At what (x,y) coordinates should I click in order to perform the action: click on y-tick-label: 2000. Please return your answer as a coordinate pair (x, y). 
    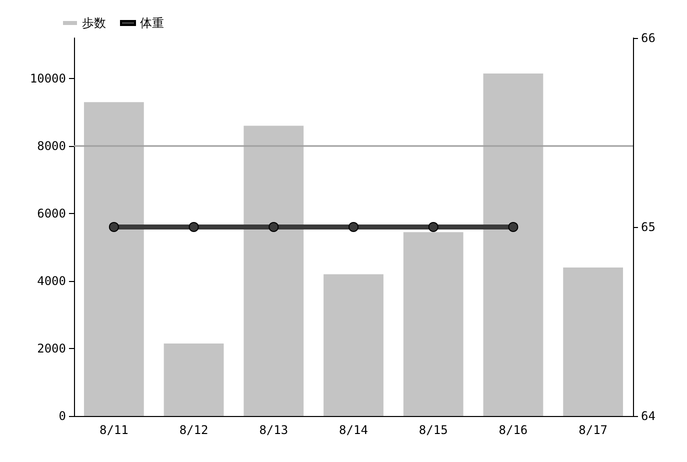
    Looking at the image, I should click on (51, 349).